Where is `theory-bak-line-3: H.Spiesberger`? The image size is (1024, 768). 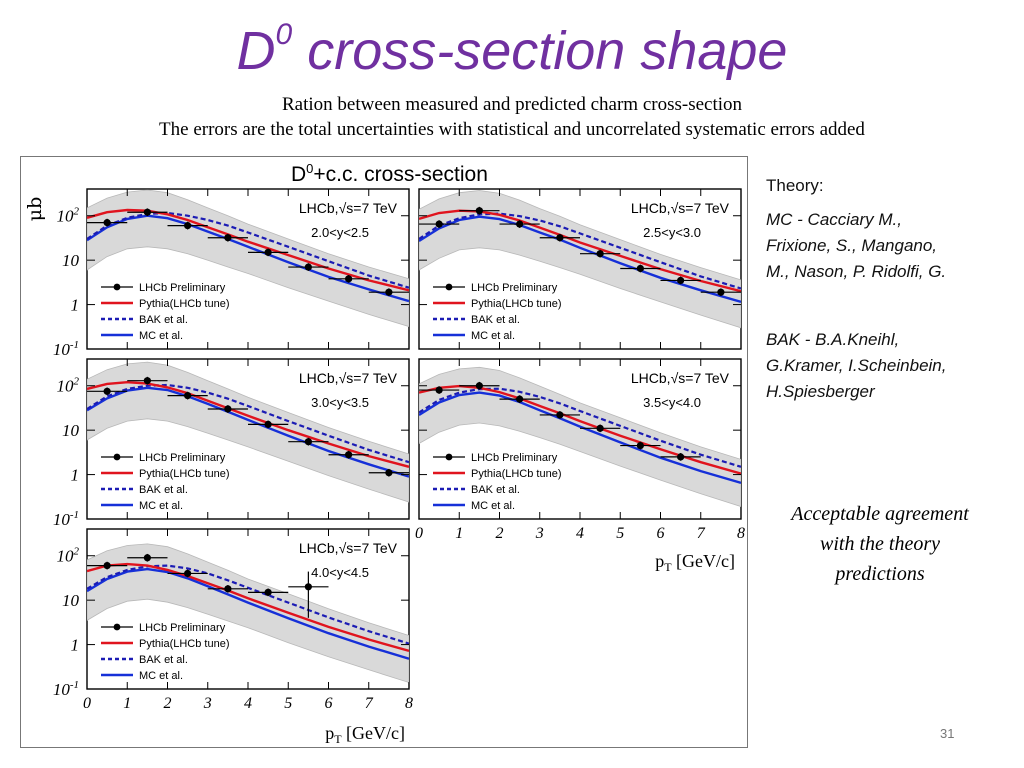
theory-bak-line-3: H.Spiesberger is located at coordinates (820, 391).